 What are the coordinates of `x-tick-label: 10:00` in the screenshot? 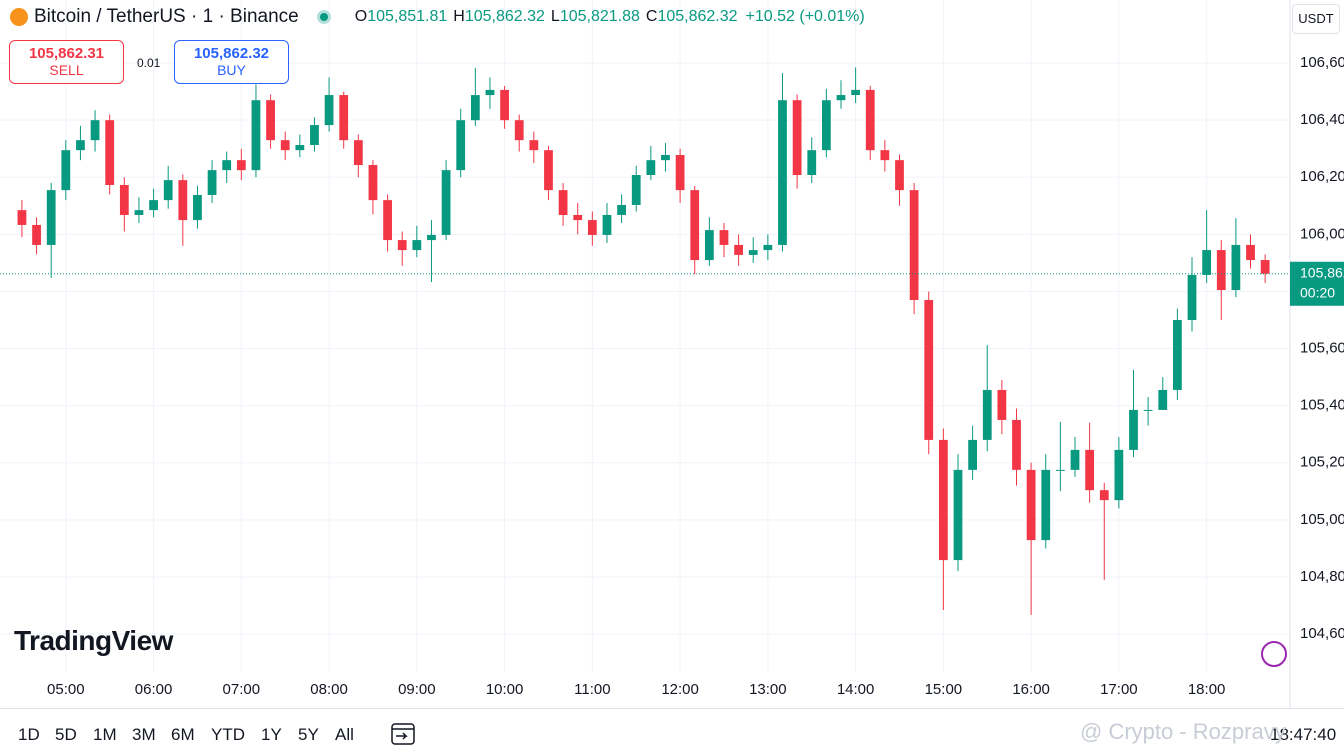 It's located at (505, 689).